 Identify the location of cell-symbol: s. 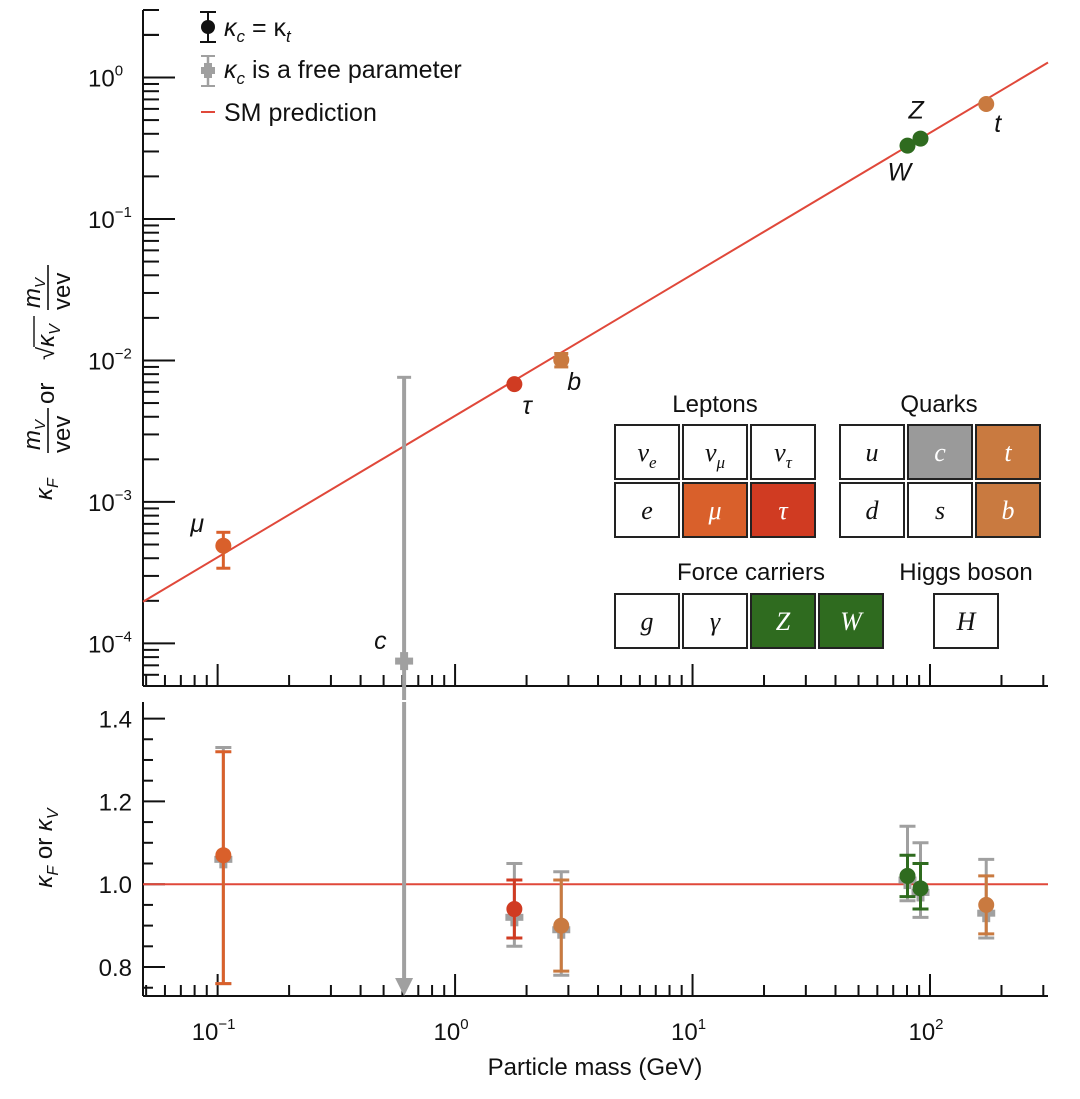
(940, 510).